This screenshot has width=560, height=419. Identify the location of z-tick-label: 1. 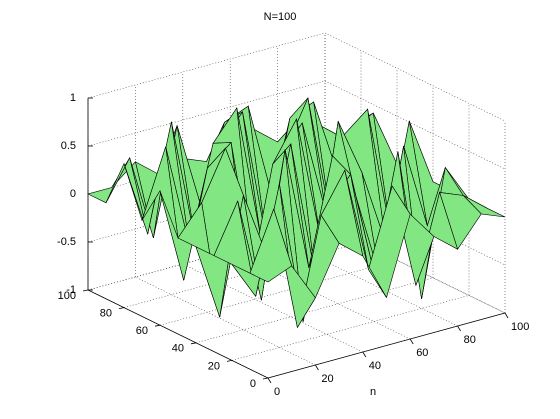
(73, 98).